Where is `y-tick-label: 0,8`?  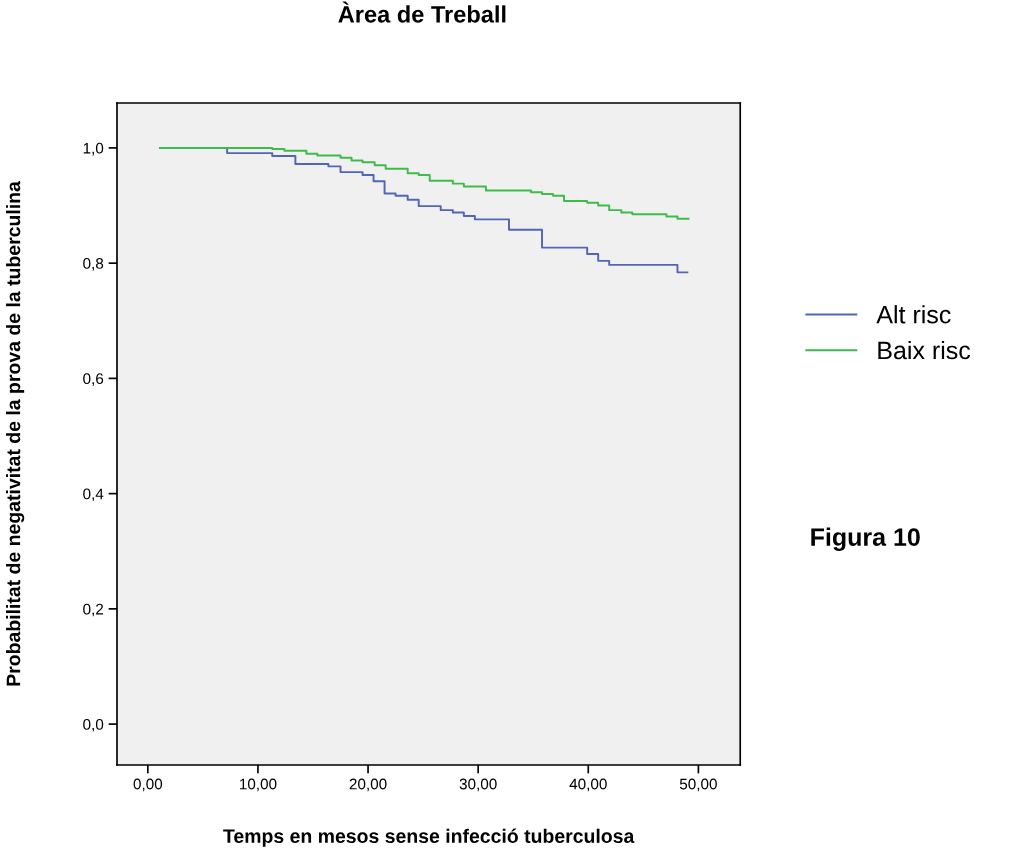 y-tick-label: 0,8 is located at coordinates (93, 264).